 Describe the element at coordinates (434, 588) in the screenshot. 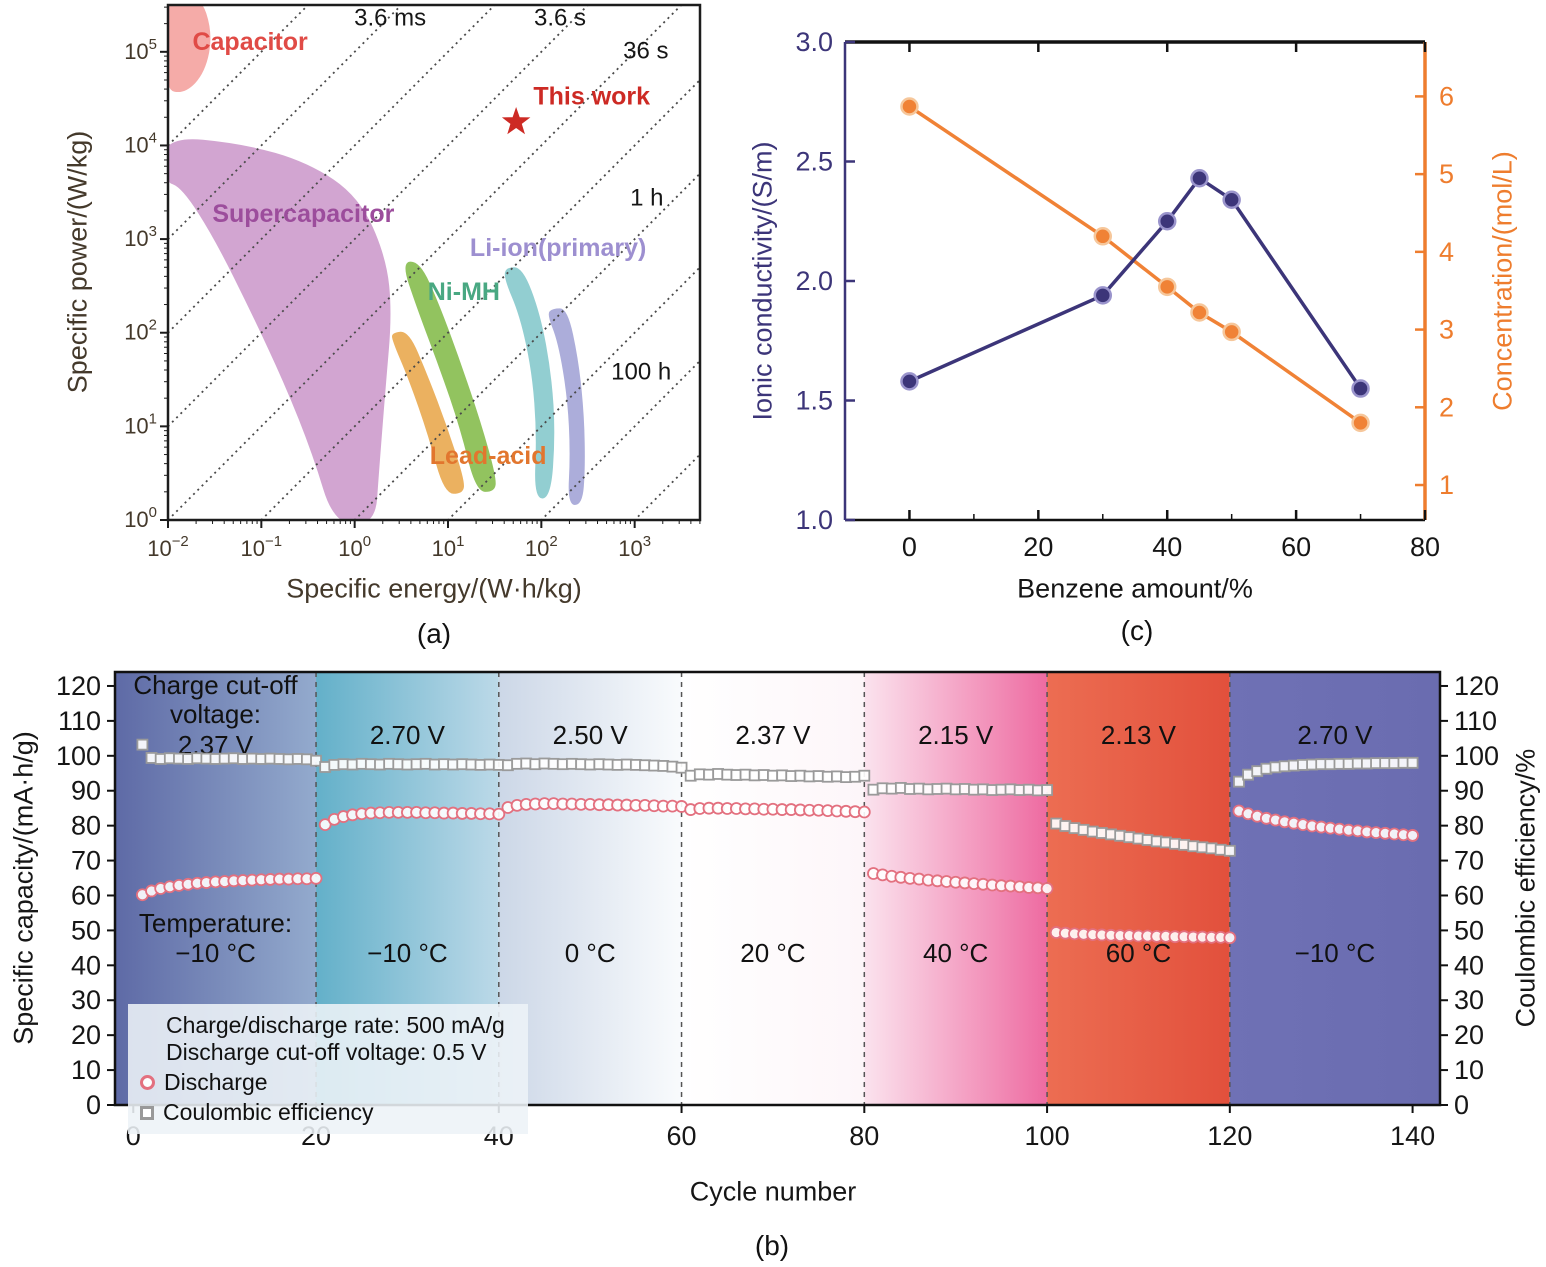

I see `panel-a-x-axis-title: Specific energy/(W·h/kg)` at that location.